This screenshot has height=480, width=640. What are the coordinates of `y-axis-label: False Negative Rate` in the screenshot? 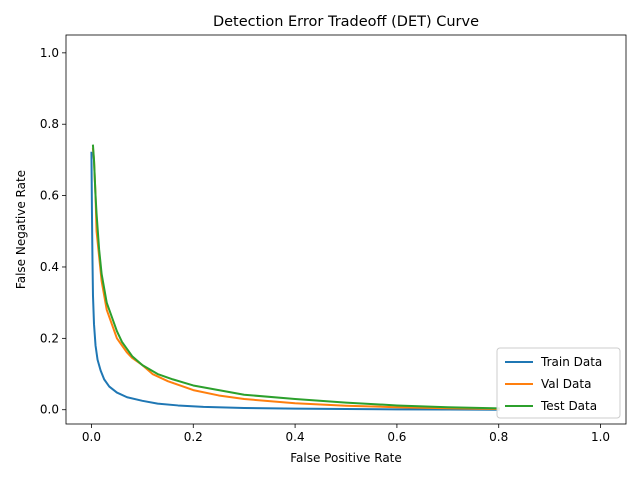 It's located at (21, 229).